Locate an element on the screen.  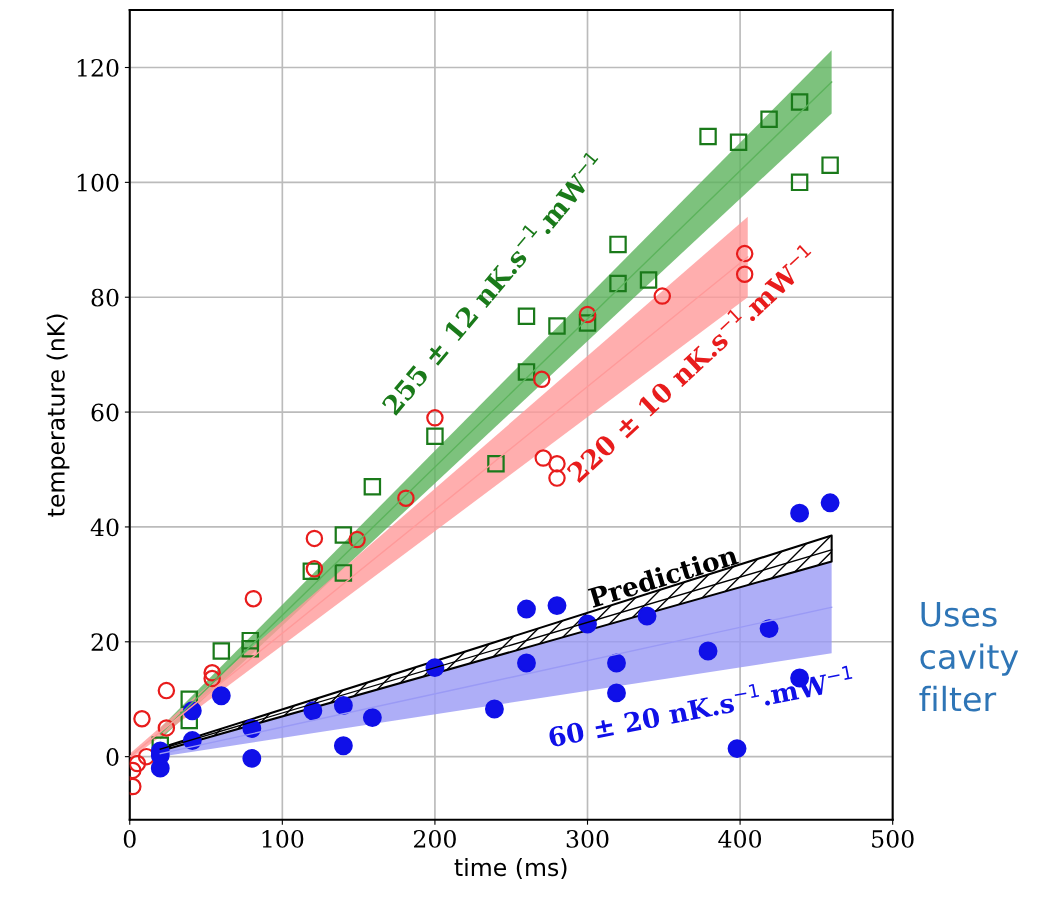
x-tick-label: 100 is located at coordinates (283, 838).